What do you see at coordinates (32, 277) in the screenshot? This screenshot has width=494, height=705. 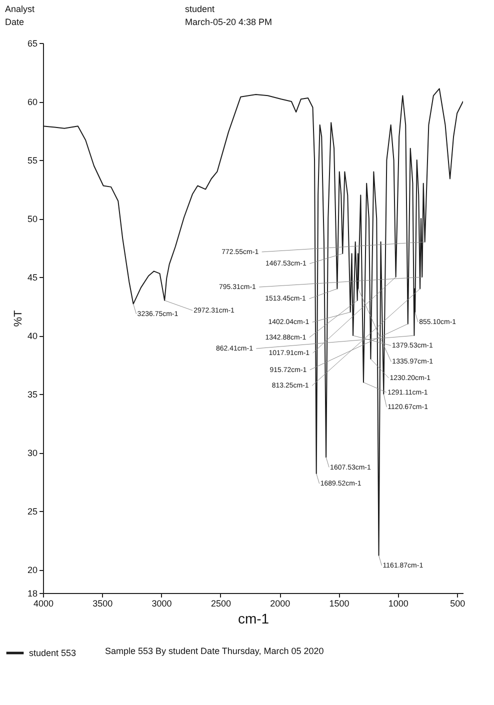 I see `y-tick-label: 45` at bounding box center [32, 277].